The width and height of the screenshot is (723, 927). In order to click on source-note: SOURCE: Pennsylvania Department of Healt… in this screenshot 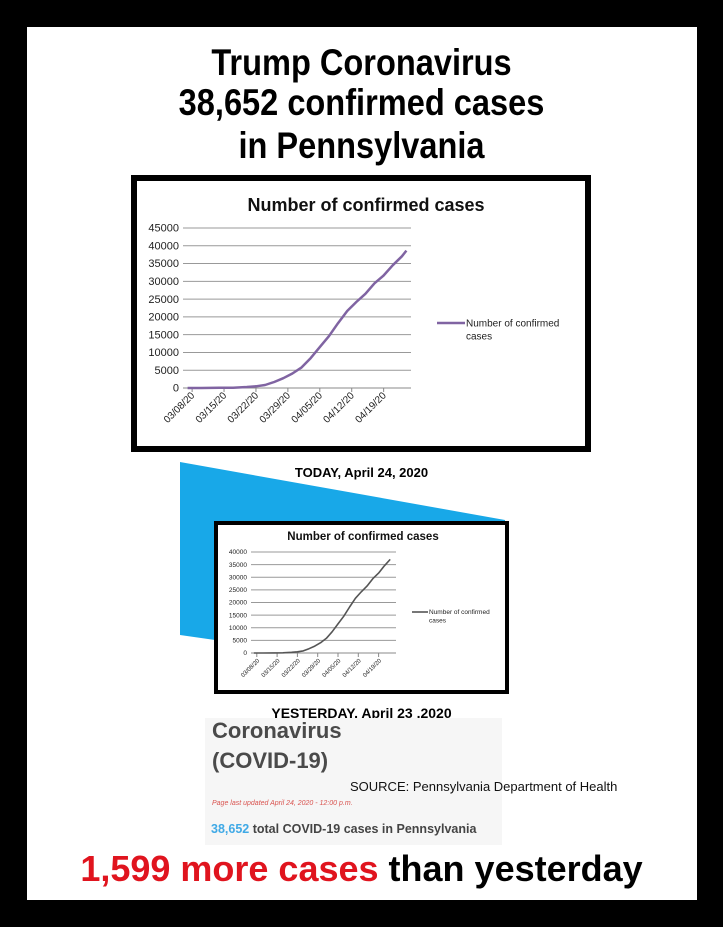, I will do `click(484, 786)`.